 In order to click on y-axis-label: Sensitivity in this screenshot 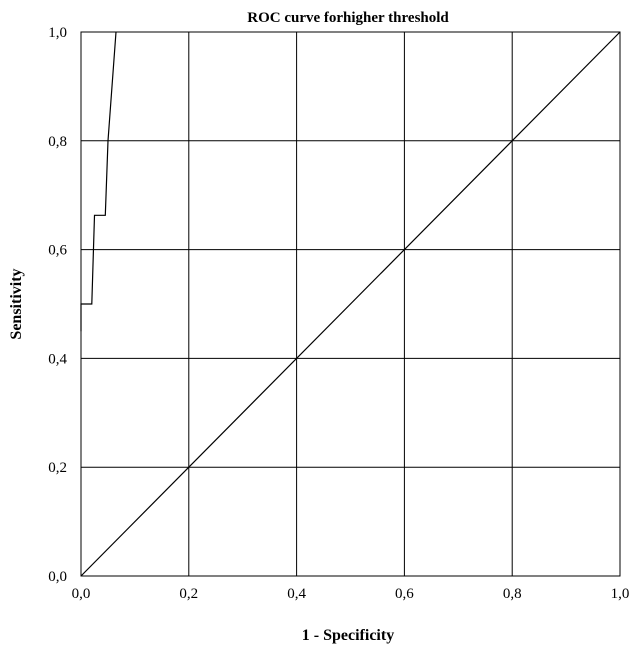, I will do `click(16, 303)`.